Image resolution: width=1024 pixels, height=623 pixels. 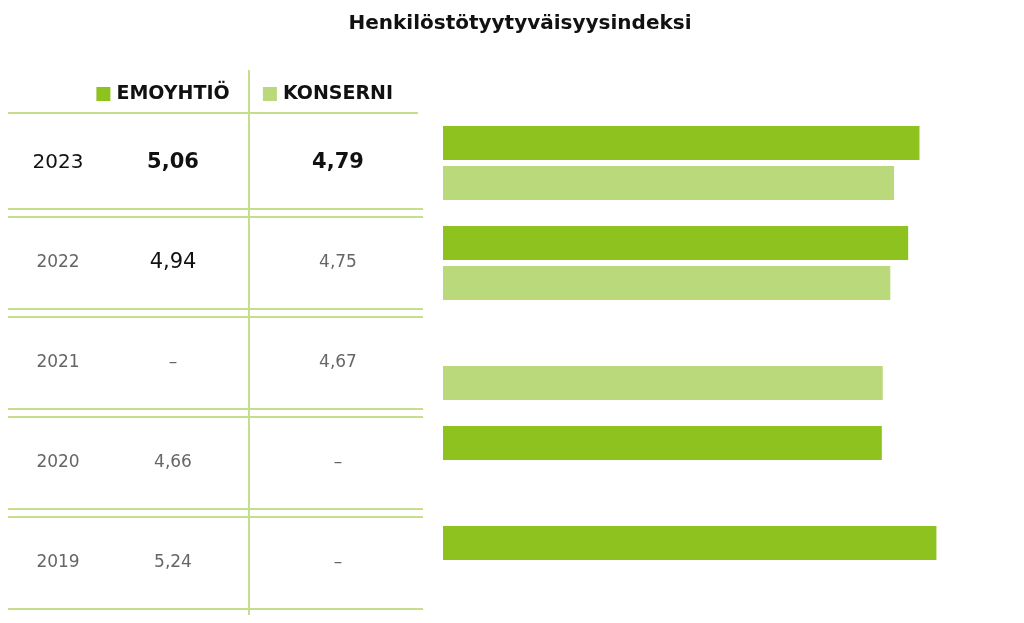 I want to click on y-tick-label: 2019, so click(x=58, y=561).